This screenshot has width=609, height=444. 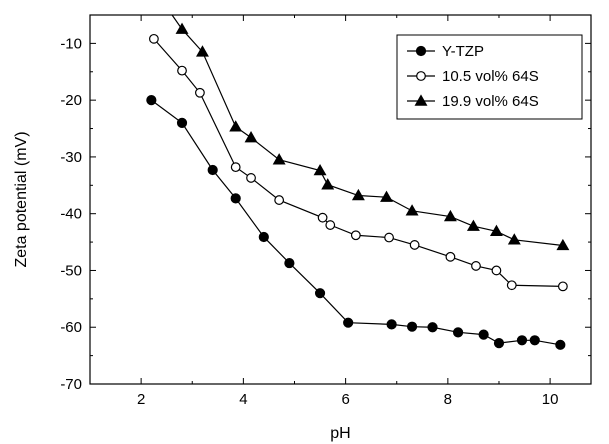 I want to click on legend-item: 19.9 vol% 64S, so click(x=473, y=101).